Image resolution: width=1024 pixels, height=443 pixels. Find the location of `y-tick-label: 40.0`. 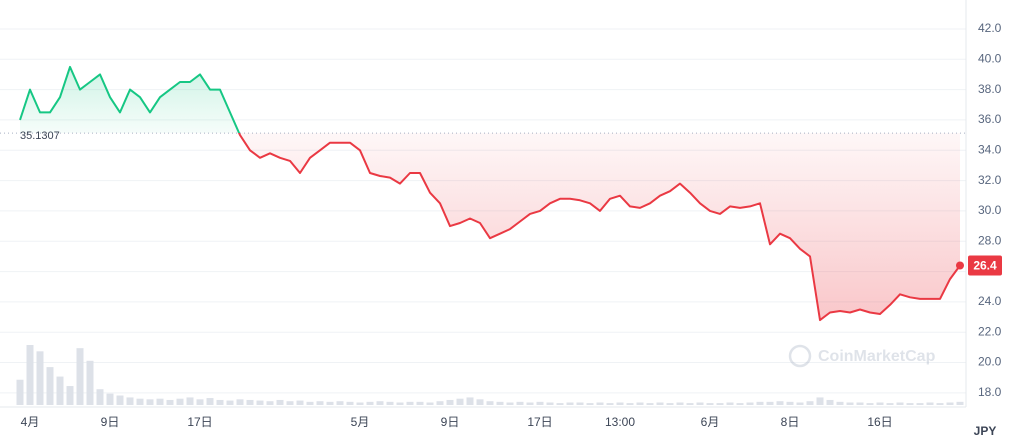

y-tick-label: 40.0 is located at coordinates (990, 58).